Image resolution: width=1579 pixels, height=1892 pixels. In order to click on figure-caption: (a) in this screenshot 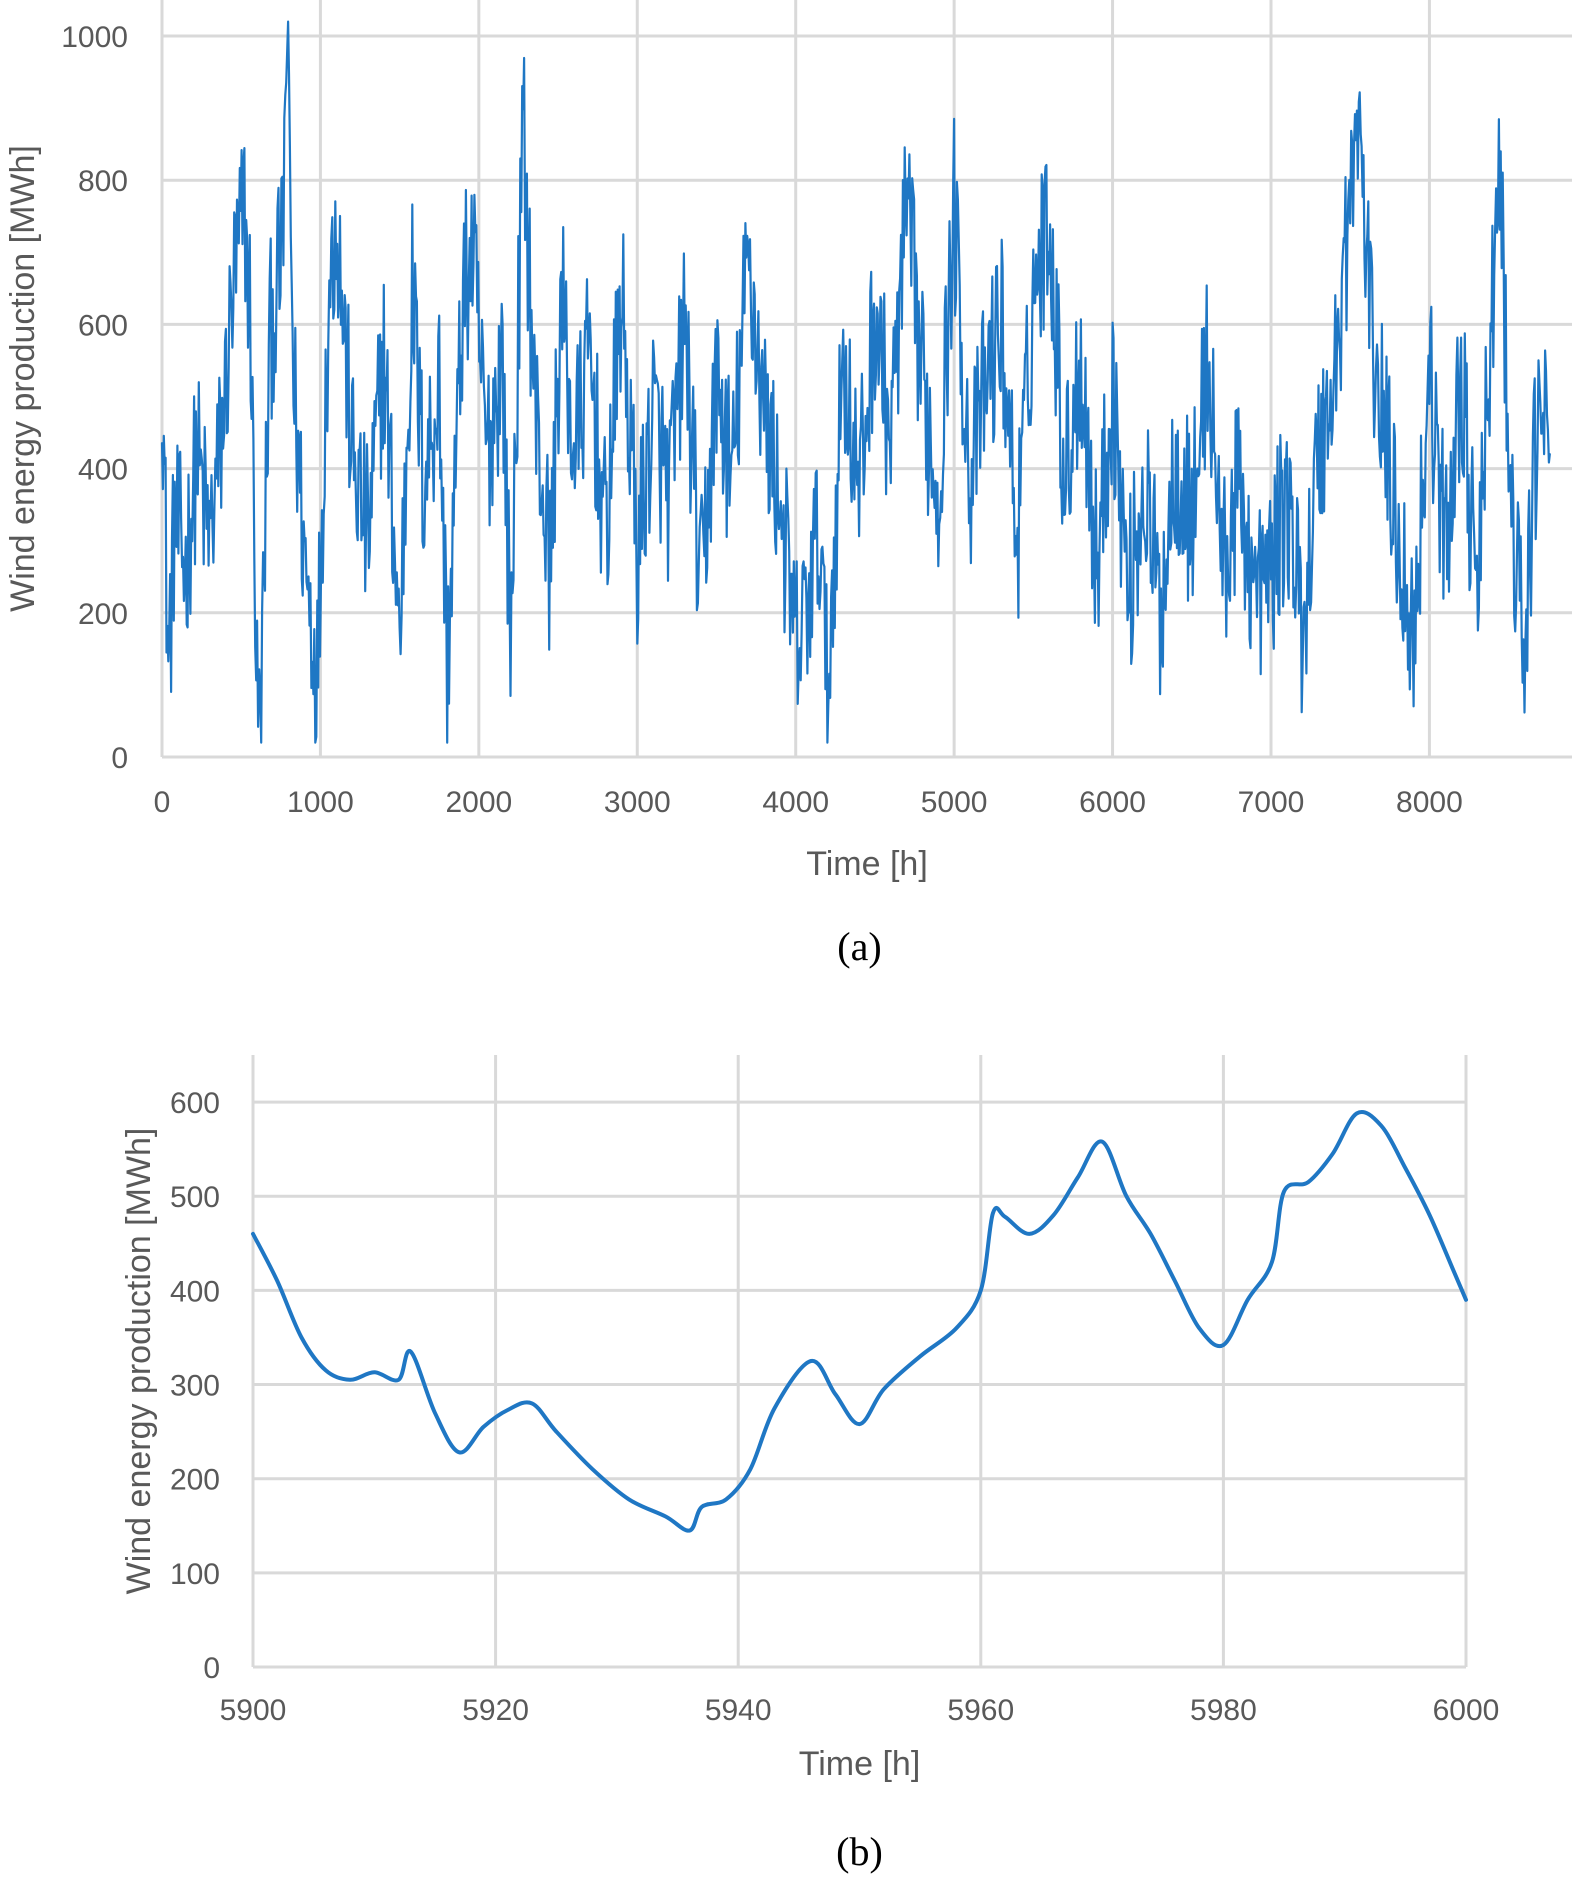, I will do `click(859, 946)`.